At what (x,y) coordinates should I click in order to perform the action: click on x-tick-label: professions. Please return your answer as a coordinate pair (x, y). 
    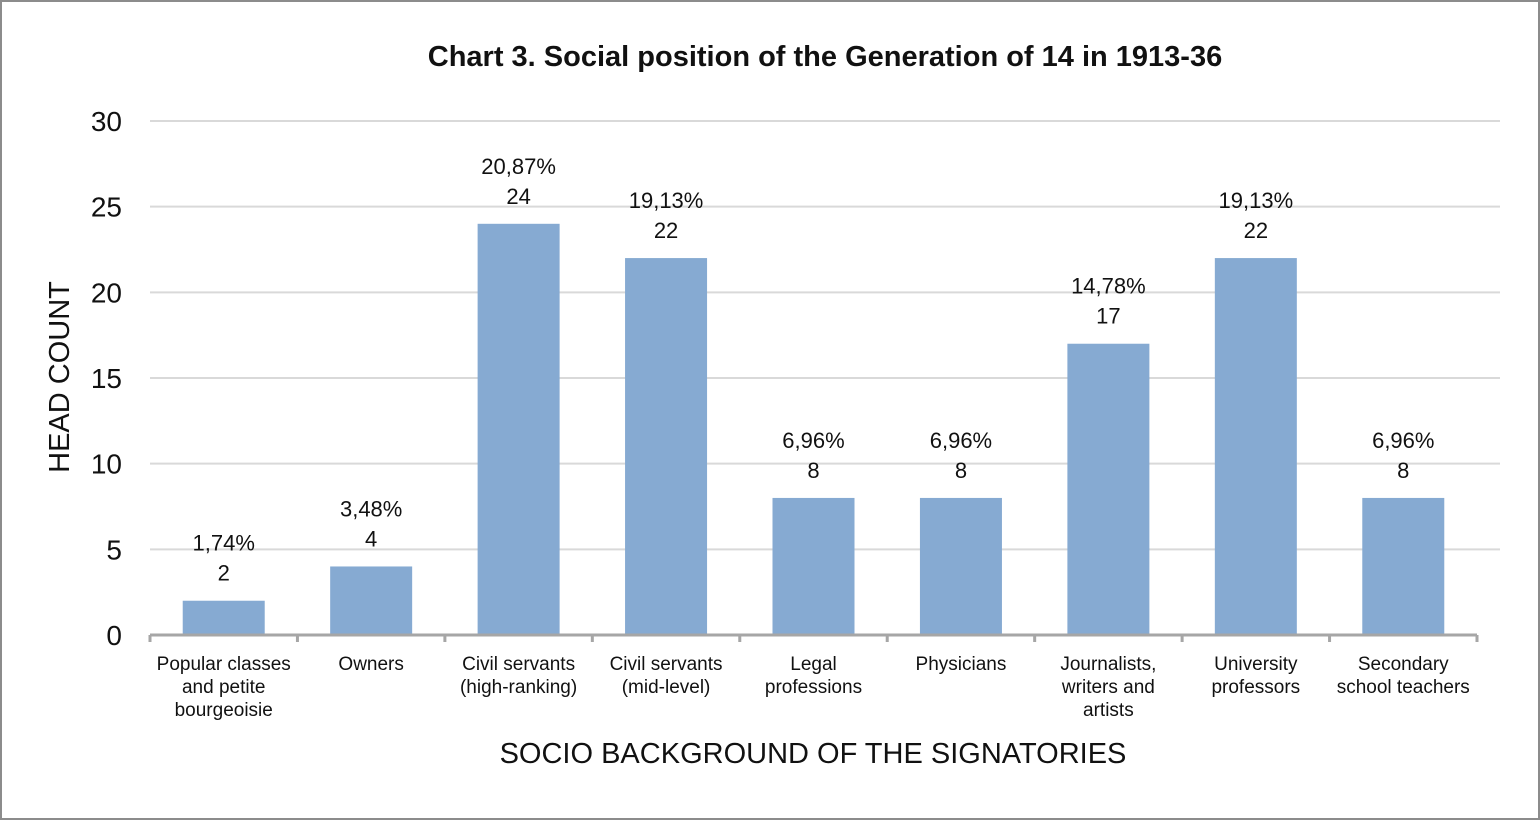
    Looking at the image, I should click on (813, 687).